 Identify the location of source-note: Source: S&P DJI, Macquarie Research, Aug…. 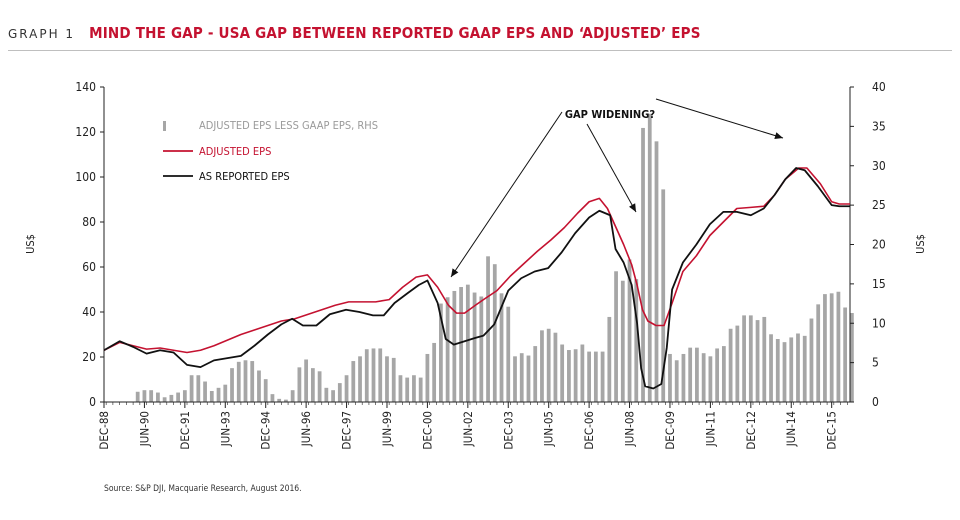
(203, 489).